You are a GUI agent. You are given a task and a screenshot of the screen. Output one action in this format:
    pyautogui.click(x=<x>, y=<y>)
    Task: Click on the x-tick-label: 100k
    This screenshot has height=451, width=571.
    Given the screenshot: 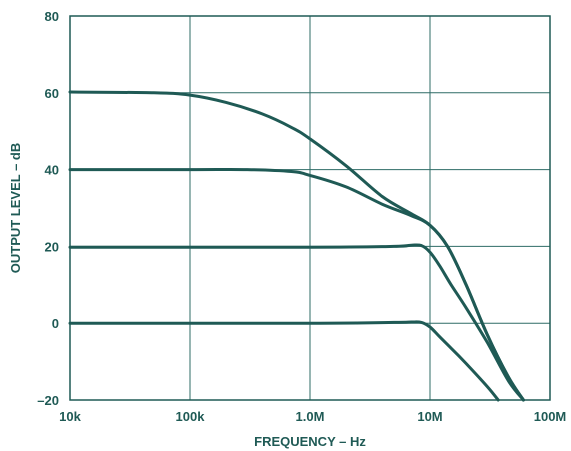 What is the action you would take?
    pyautogui.click(x=191, y=416)
    